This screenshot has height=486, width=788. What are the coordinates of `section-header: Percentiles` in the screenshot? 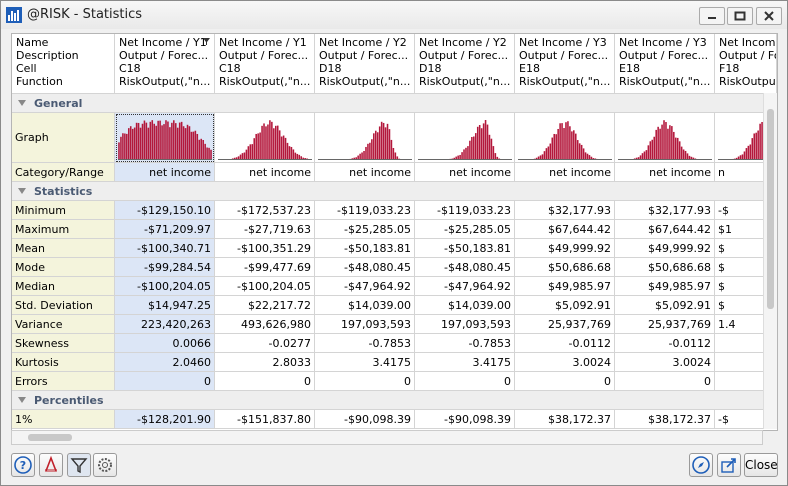 It's located at (394, 400).